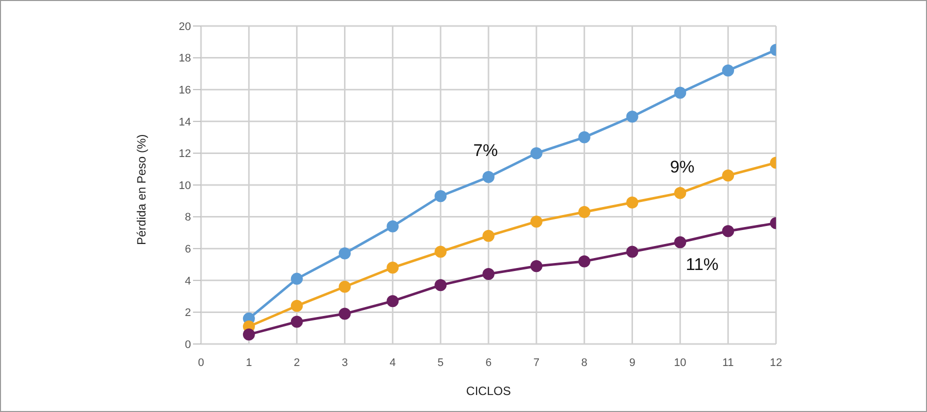  Describe the element at coordinates (187, 218) in the screenshot. I see `y-tick-label: 8` at that location.